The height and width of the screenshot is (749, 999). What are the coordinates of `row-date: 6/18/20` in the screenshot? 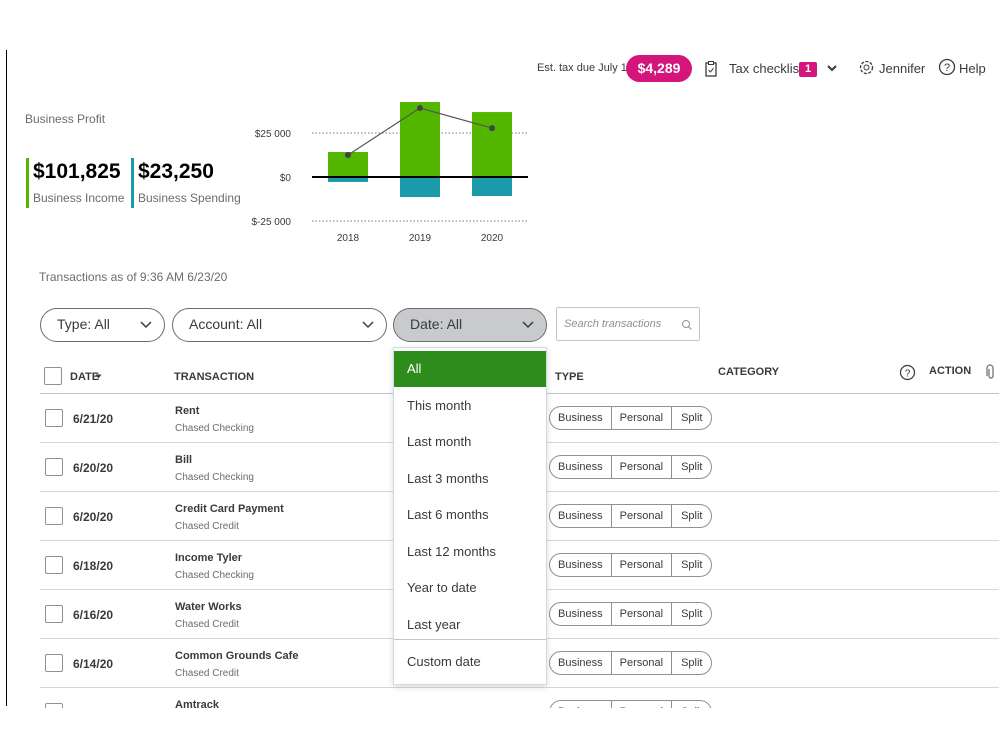 It's located at (93, 566).